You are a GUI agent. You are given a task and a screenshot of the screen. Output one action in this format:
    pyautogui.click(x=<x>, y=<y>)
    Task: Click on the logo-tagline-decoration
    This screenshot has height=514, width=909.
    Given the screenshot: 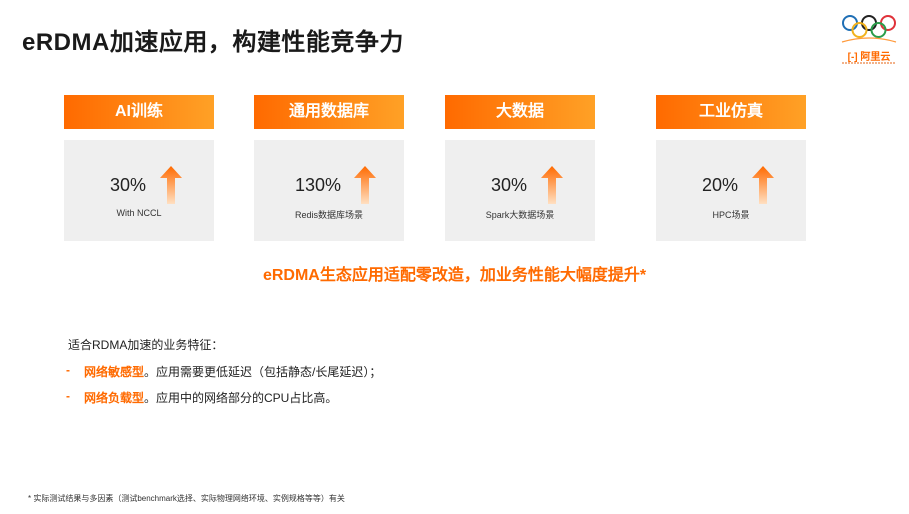 What is the action you would take?
    pyautogui.click(x=869, y=63)
    